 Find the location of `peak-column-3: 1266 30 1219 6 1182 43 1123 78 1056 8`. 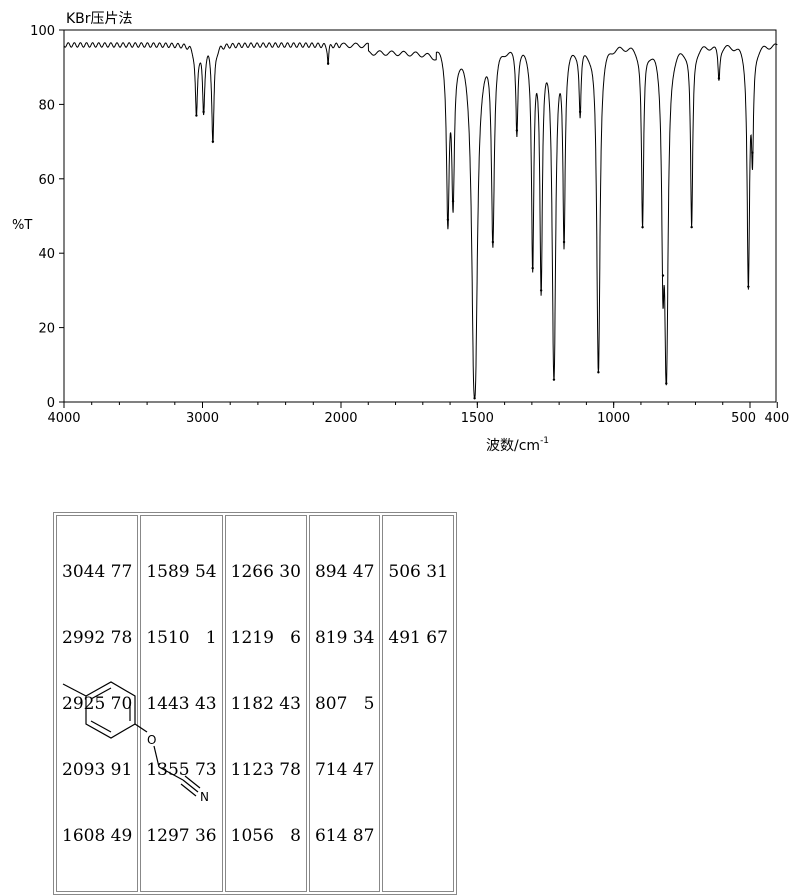

peak-column-3: 1266 30 1219 6 1182 43 1123 78 1056 8 is located at coordinates (265, 703).